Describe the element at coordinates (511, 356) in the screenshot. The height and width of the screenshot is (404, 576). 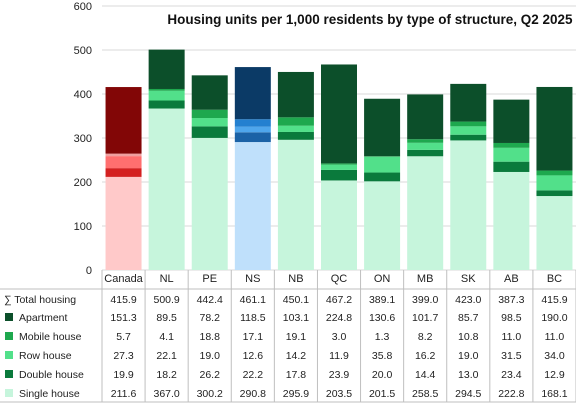
I see `data-label-row: 31.5` at that location.